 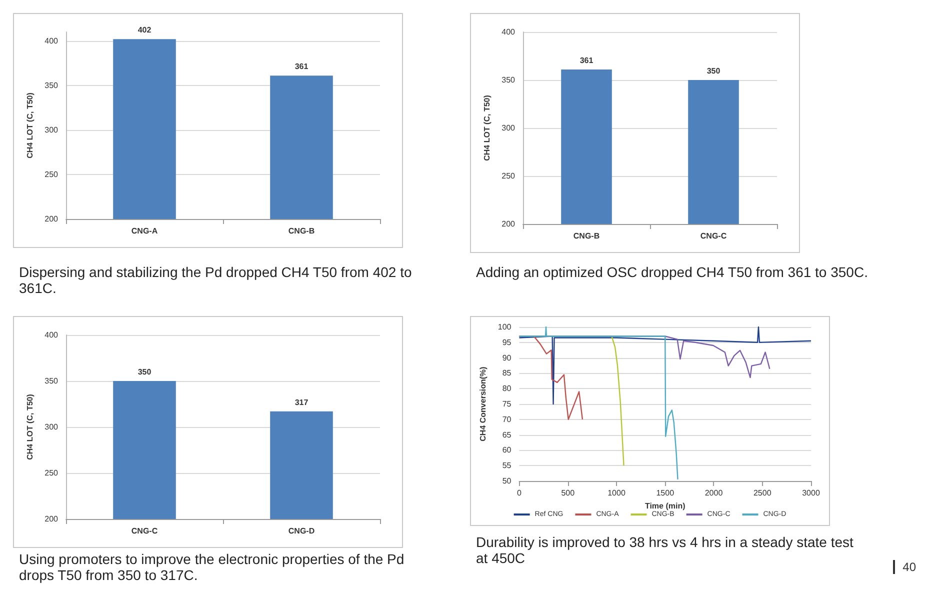 I want to click on y-tick-label: 90, so click(x=507, y=357).